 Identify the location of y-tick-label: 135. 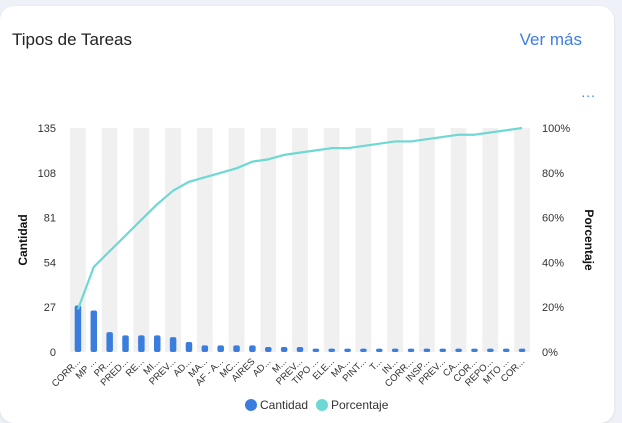
(47, 129).